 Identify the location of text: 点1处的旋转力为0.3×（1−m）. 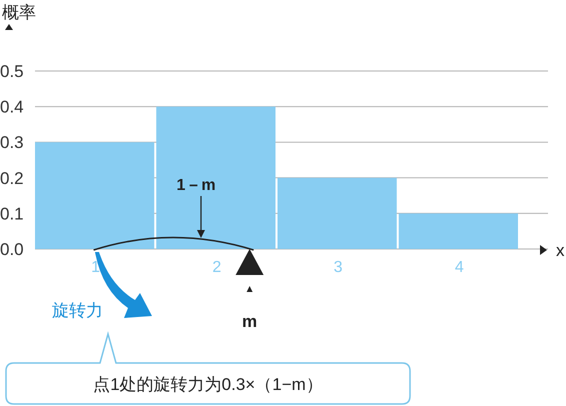
(208, 384).